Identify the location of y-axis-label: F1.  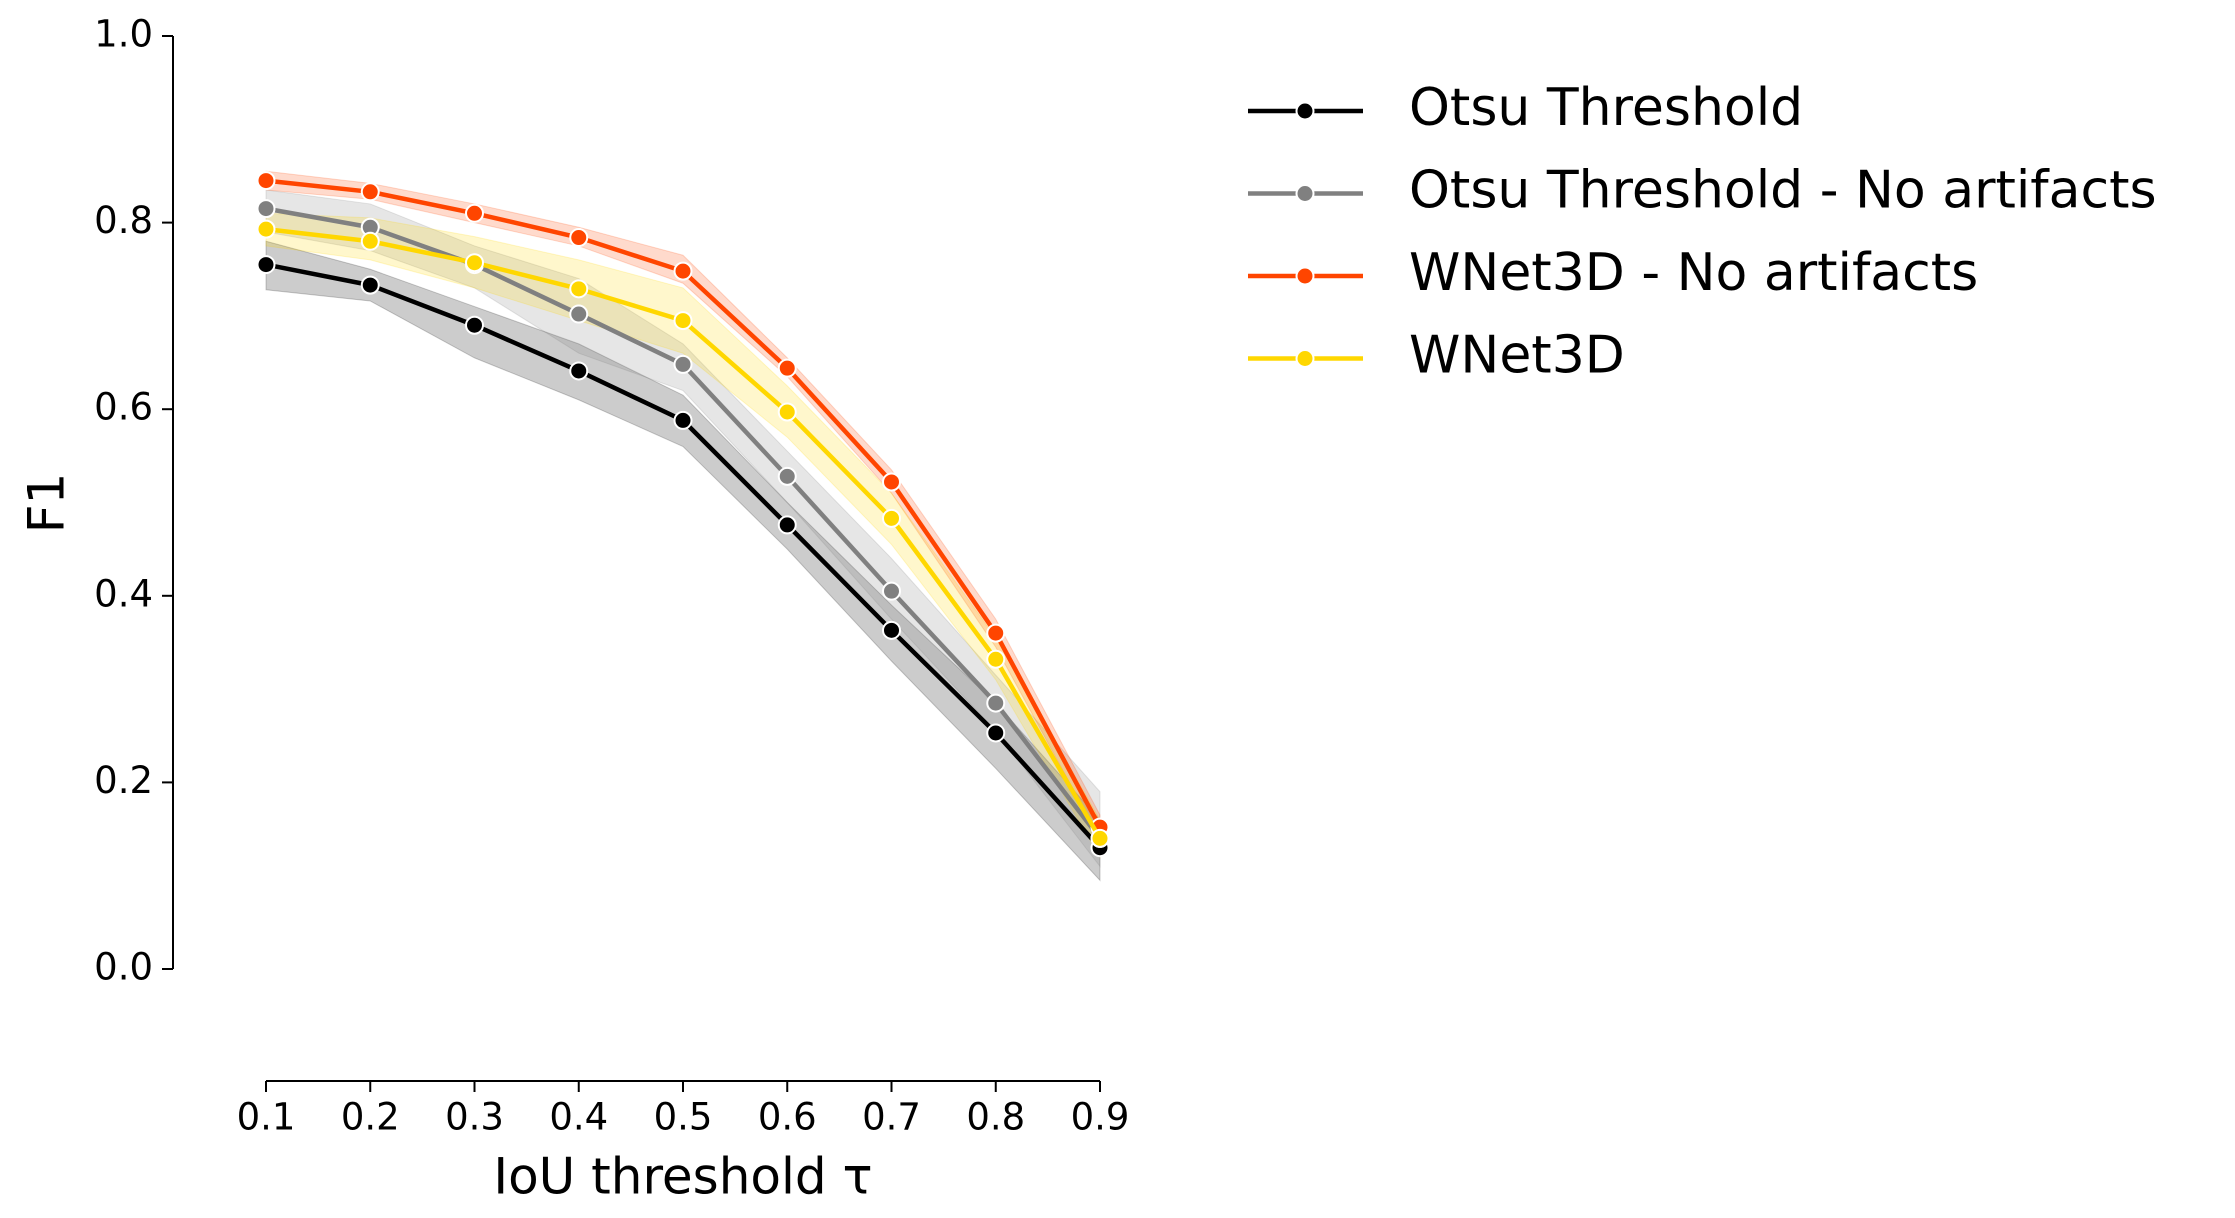
(47, 503).